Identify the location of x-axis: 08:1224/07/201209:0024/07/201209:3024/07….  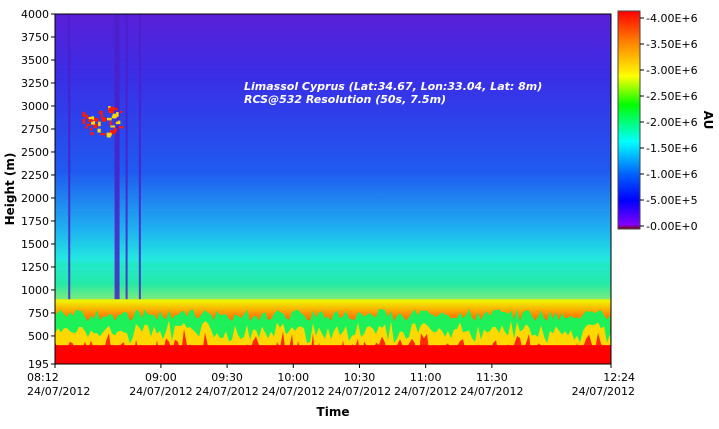
(331, 381).